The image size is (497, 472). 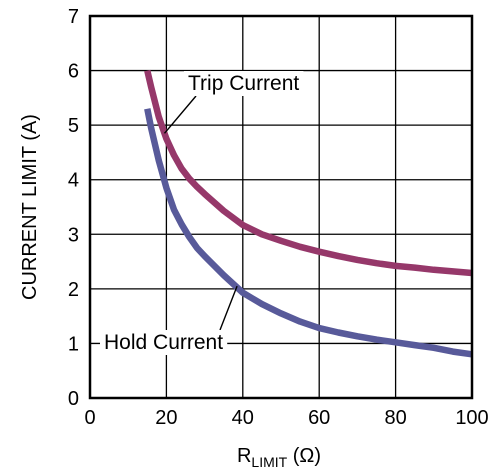 I want to click on y-tick-label-1: 1, so click(x=73, y=344).